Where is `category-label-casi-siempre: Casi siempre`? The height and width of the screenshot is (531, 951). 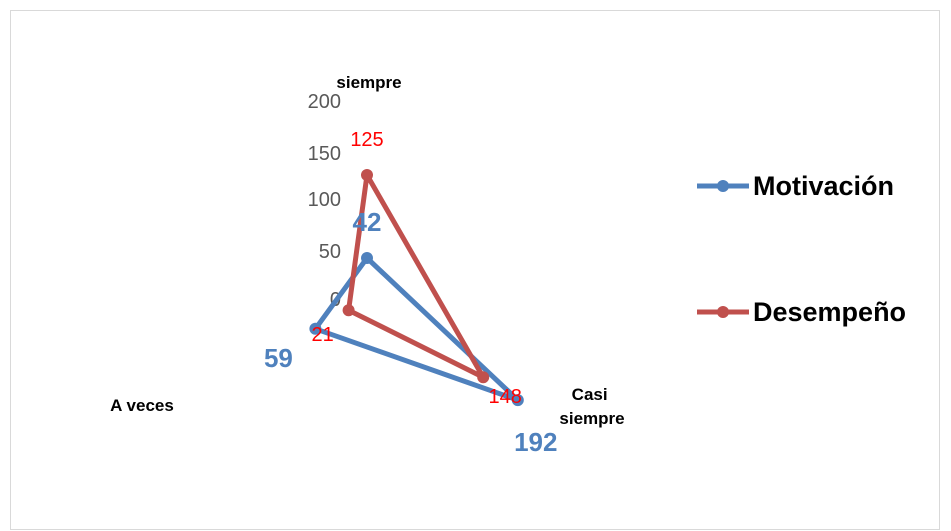
category-label-casi-siempre: Casi siempre is located at coordinates (591, 406).